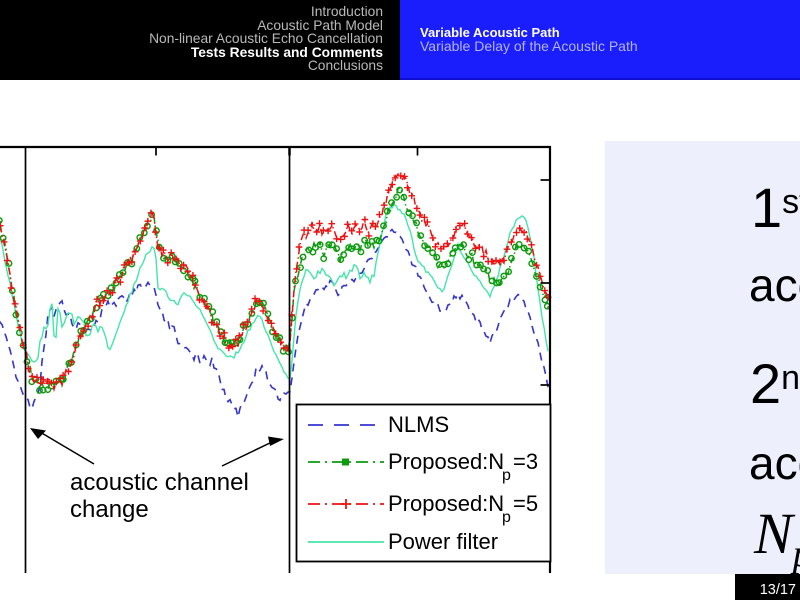 The height and width of the screenshot is (607, 800). I want to click on svg-text: =3, so click(525, 461).